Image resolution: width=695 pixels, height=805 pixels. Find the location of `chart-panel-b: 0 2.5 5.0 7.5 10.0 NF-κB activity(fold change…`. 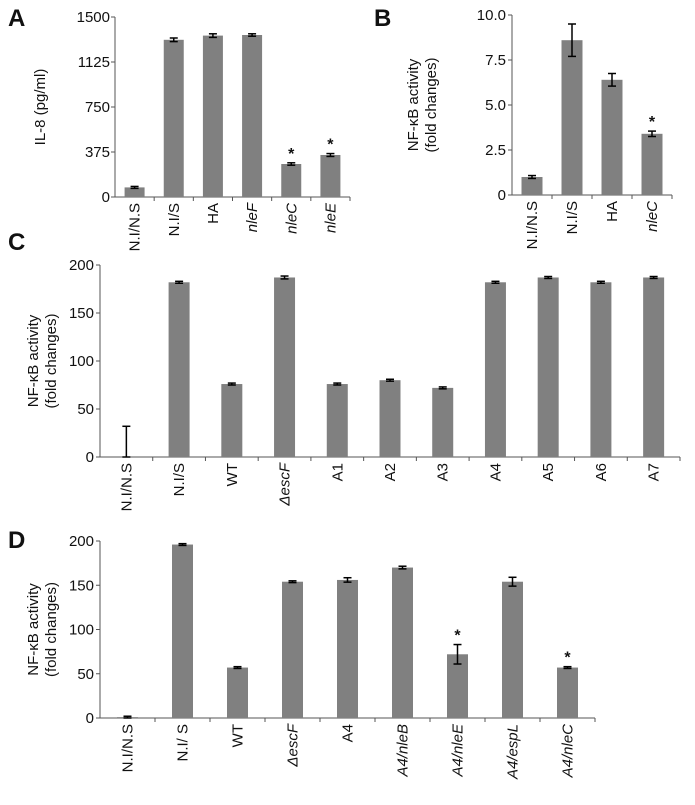

chart-panel-b: 0 2.5 5.0 7.5 10.0 NF-κB activity(fold change… is located at coordinates (539, 128).